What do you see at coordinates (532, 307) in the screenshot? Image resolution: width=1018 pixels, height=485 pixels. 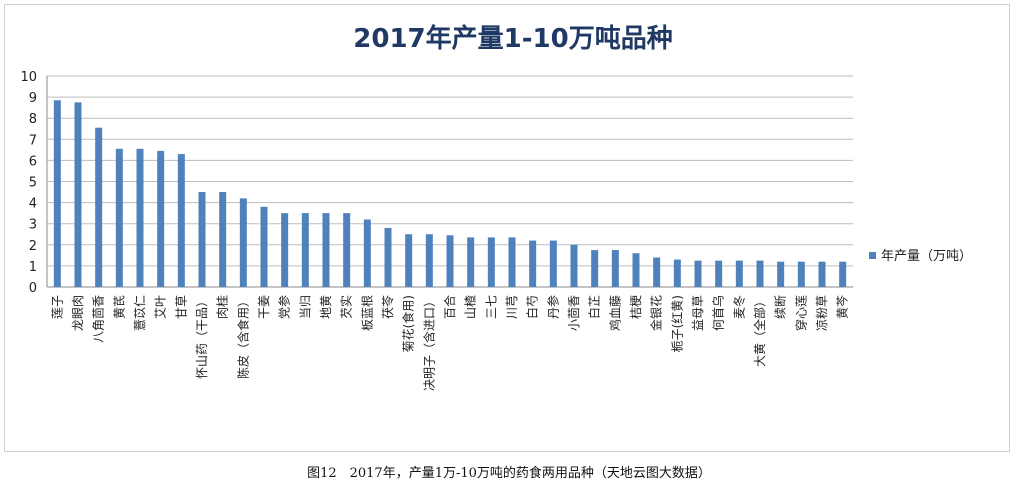 I see `x-tick-label: 白芍` at bounding box center [532, 307].